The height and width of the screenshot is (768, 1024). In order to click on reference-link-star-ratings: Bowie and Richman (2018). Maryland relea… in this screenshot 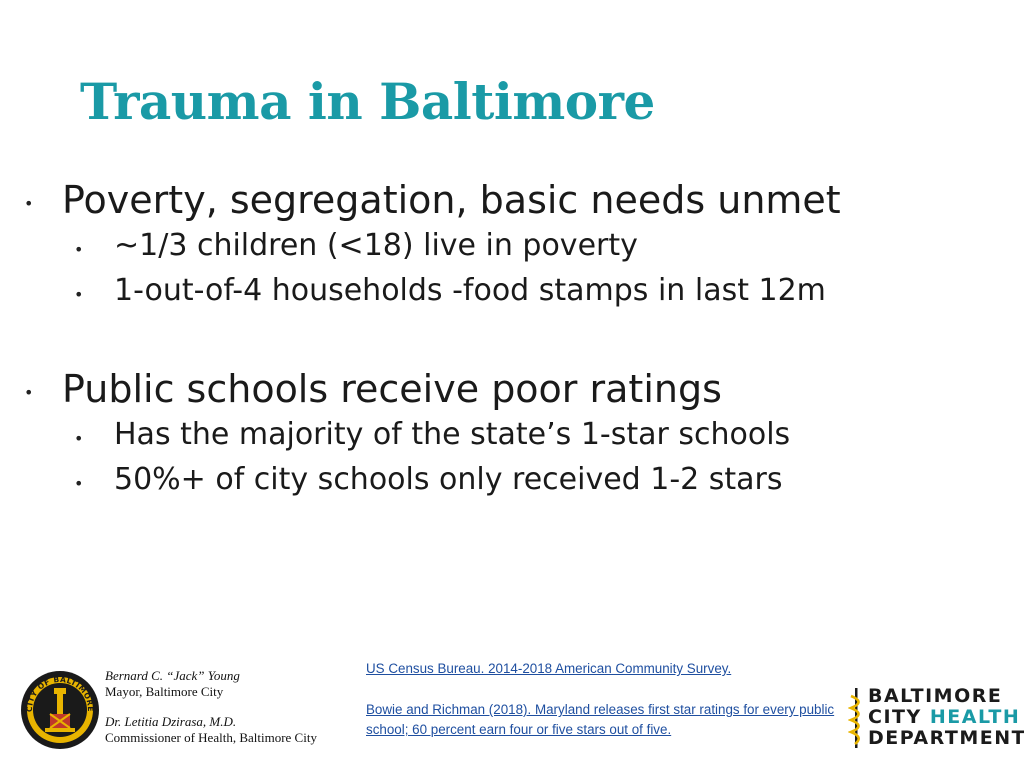, I will do `click(600, 719)`.